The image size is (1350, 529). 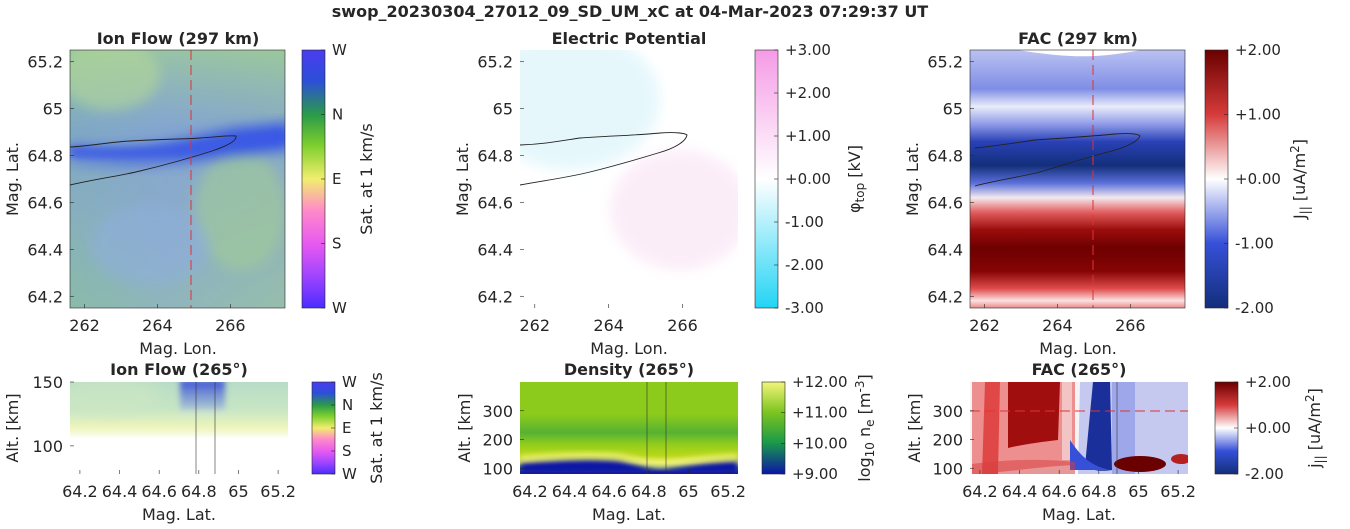 What do you see at coordinates (953, 109) in the screenshot?
I see `y-tick-label: 65` at bounding box center [953, 109].